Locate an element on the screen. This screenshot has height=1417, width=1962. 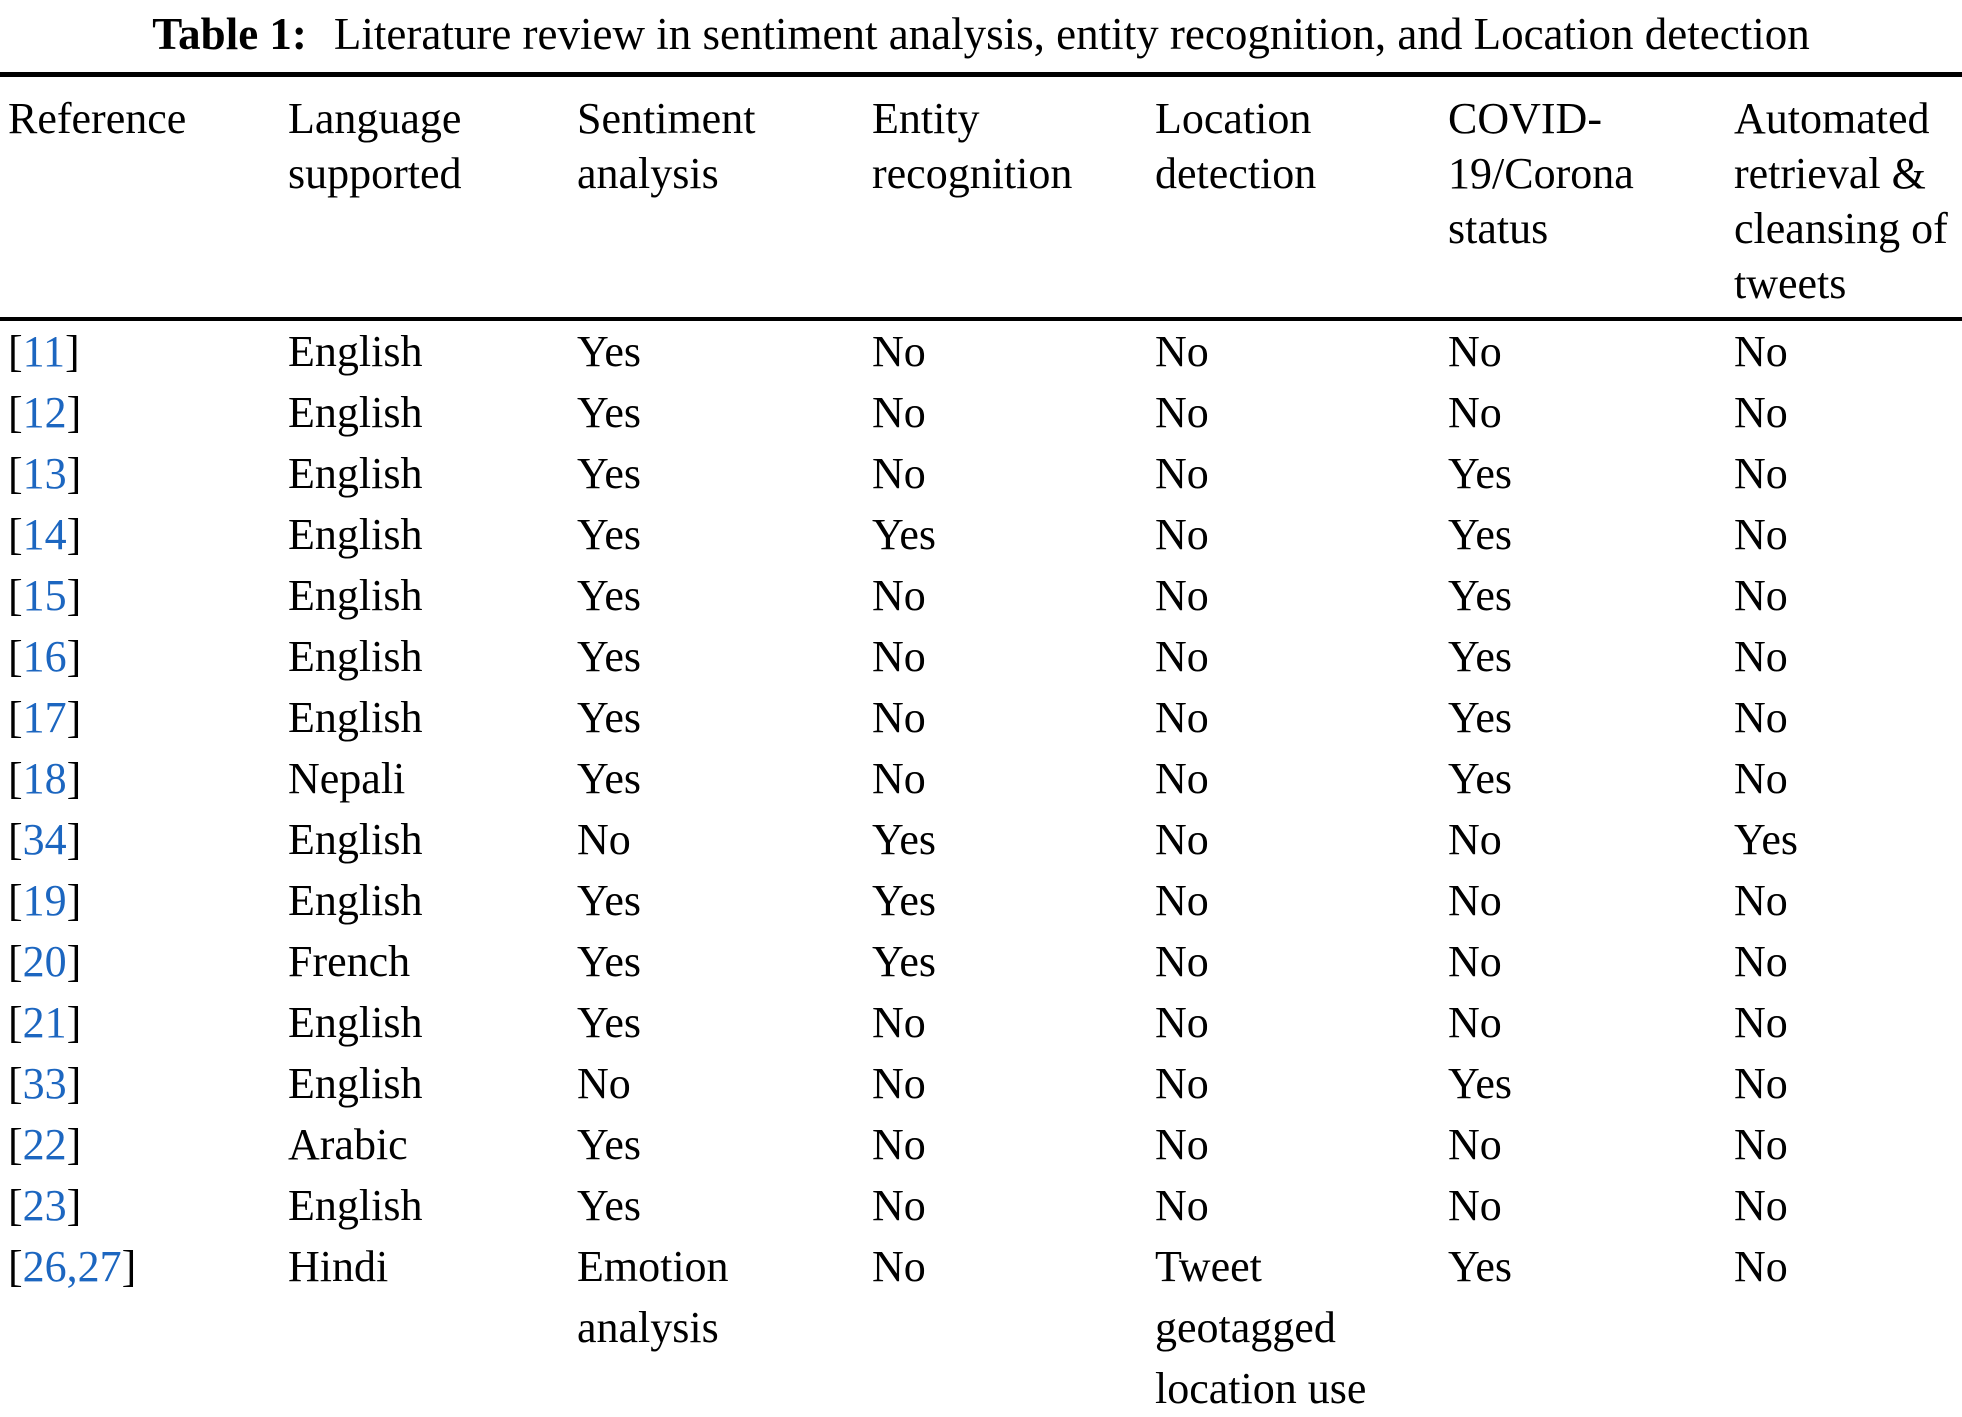
reference-citation-link: 19 is located at coordinates (44, 900).